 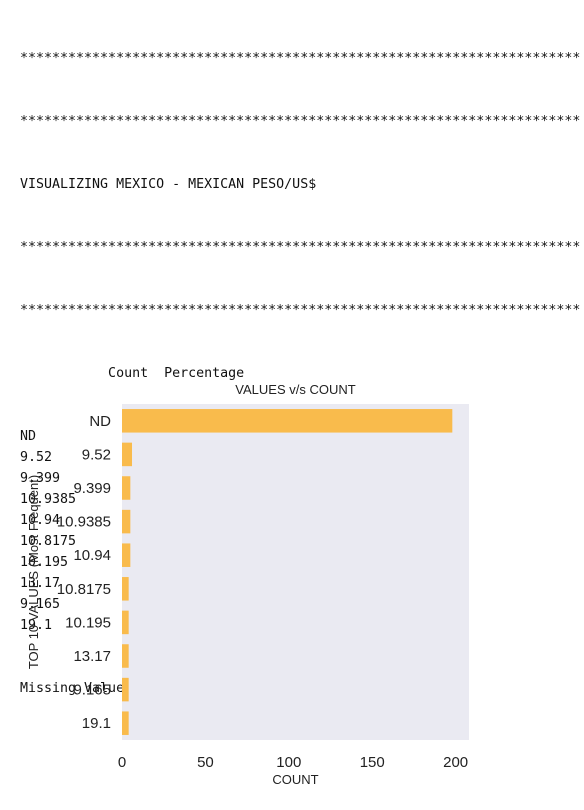 What do you see at coordinates (92, 690) in the screenshot?
I see `y-tick-label: 9.165` at bounding box center [92, 690].